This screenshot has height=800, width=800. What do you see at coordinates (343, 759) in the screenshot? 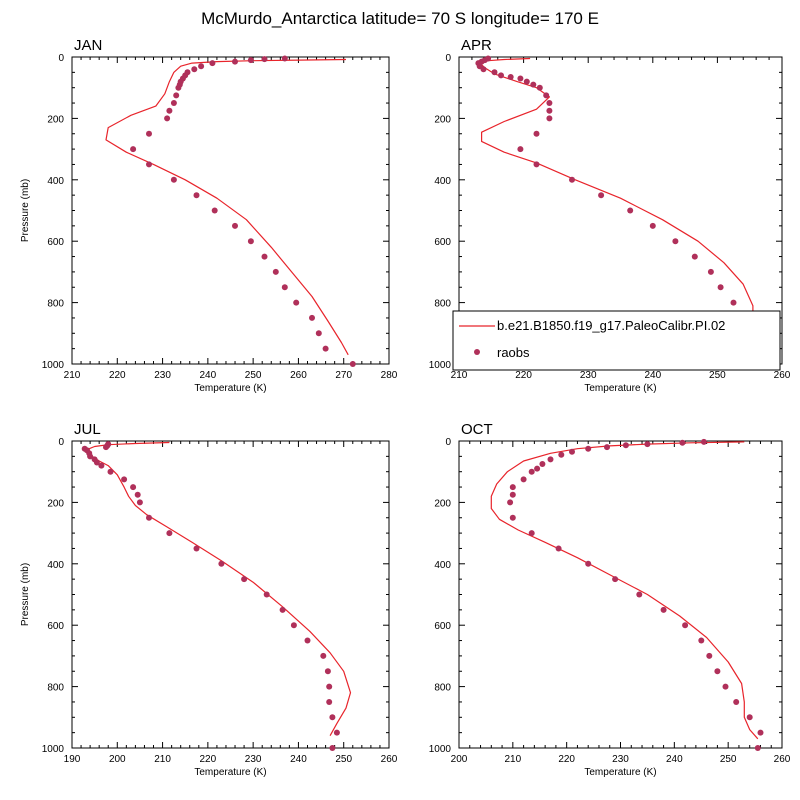
I see `jul-x-tick-label: 250` at bounding box center [343, 759].